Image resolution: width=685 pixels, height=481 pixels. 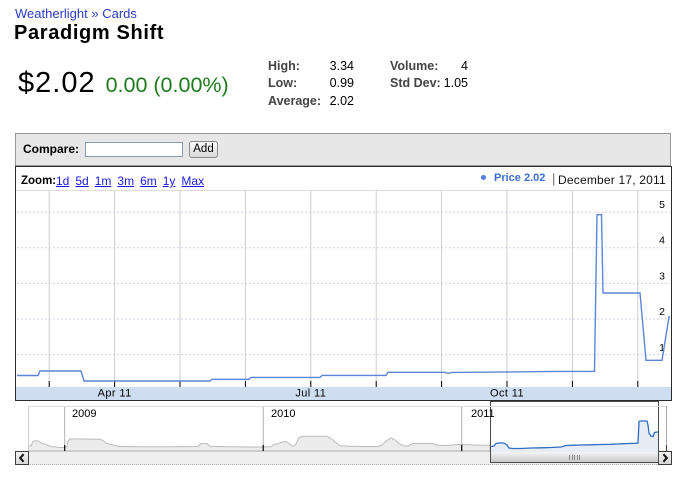 What do you see at coordinates (662, 276) in the screenshot?
I see `svg-text: 3` at bounding box center [662, 276].